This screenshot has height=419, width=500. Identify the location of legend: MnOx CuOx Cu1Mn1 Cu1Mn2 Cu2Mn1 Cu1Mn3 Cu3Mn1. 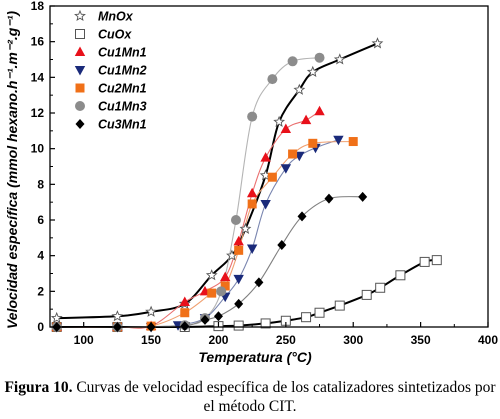
(110, 70).